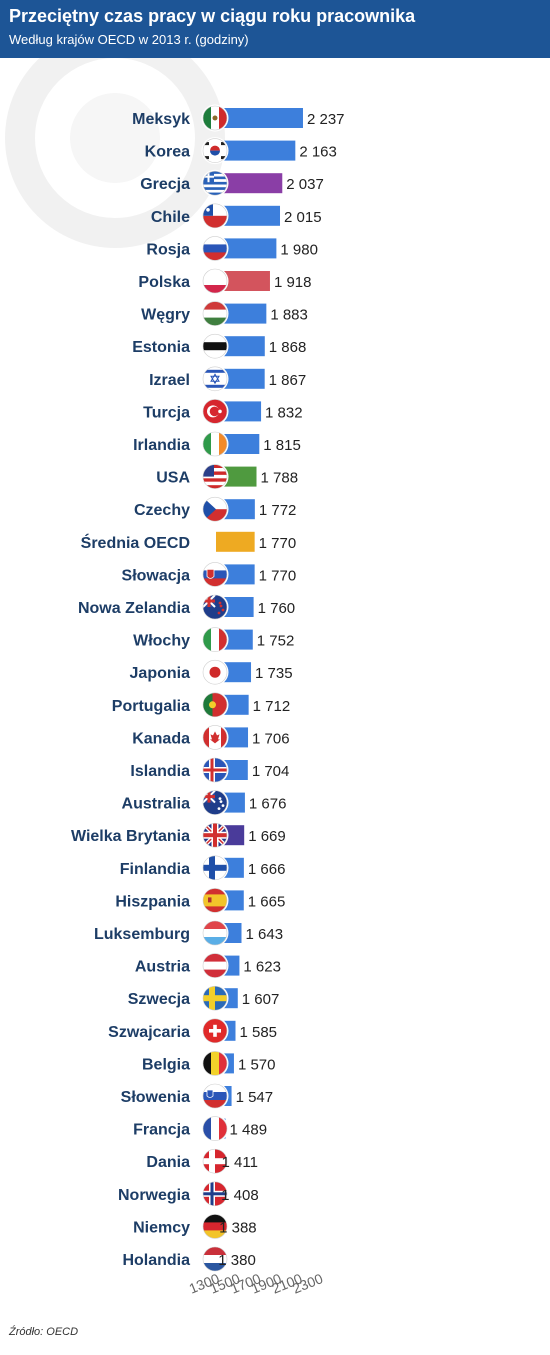  I want to click on bar-row-srednia-oecd: Średnia OECD 1 770, so click(189, 541).